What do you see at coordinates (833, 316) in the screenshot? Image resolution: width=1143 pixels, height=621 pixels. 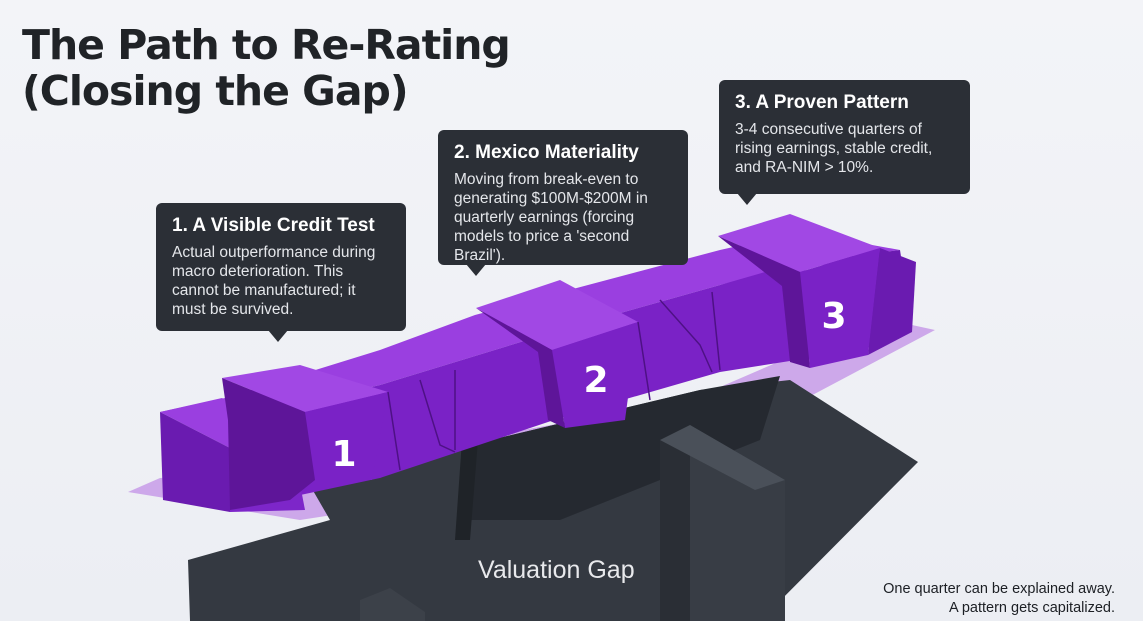 I see `block-3-number: 3` at bounding box center [833, 316].